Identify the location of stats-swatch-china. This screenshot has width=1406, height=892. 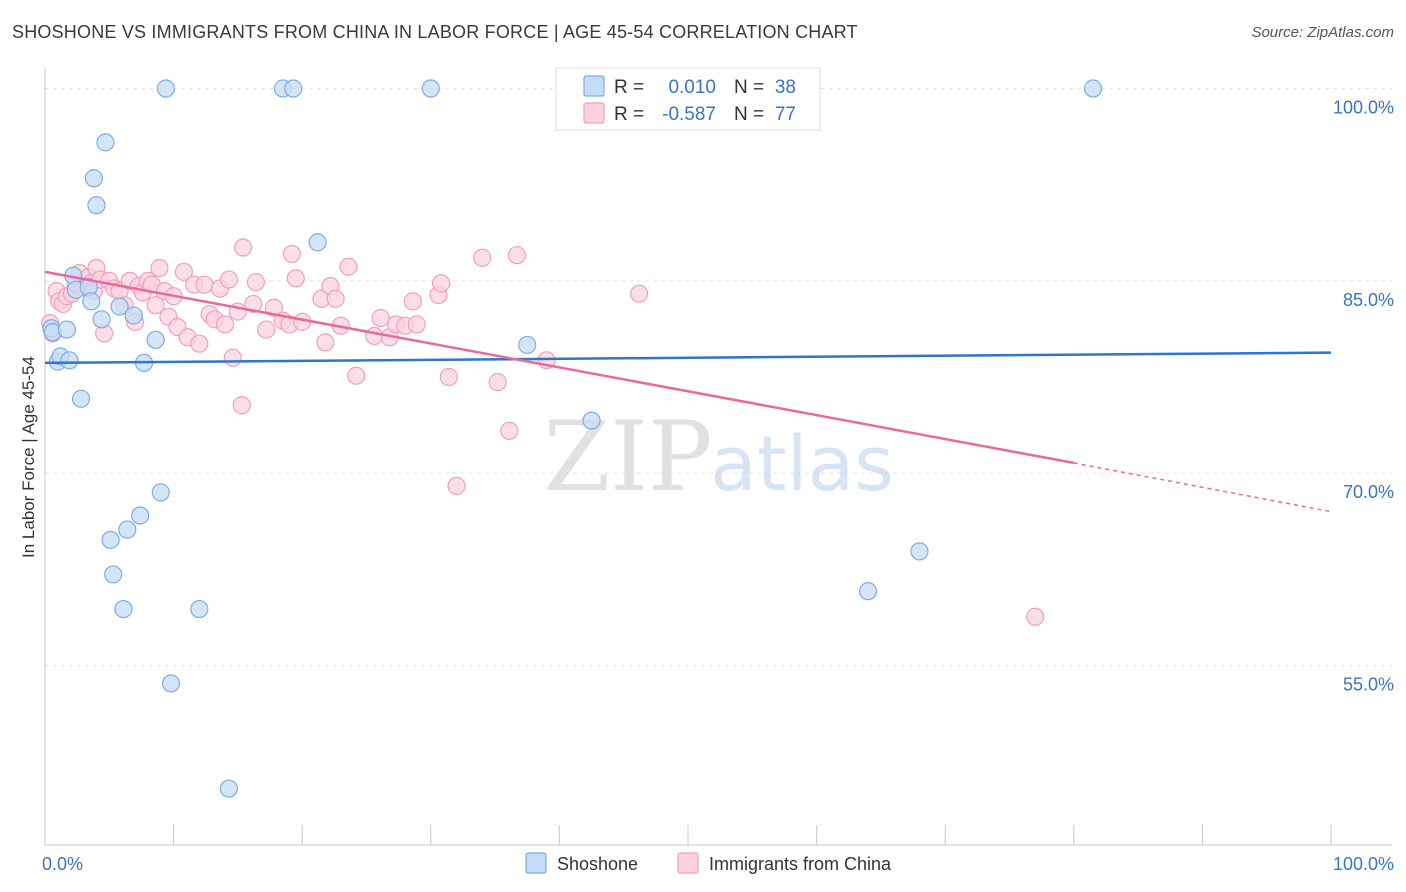
(594, 113).